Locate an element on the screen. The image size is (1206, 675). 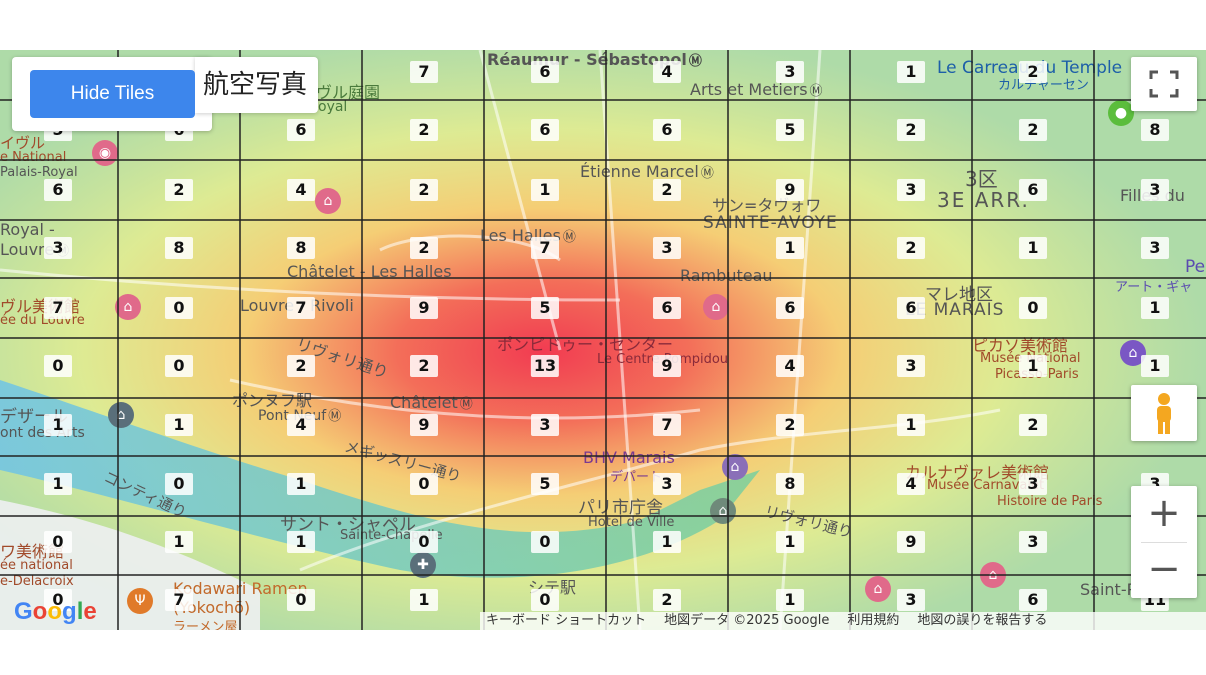
shopping-icon: ⌂ is located at coordinates (735, 467).